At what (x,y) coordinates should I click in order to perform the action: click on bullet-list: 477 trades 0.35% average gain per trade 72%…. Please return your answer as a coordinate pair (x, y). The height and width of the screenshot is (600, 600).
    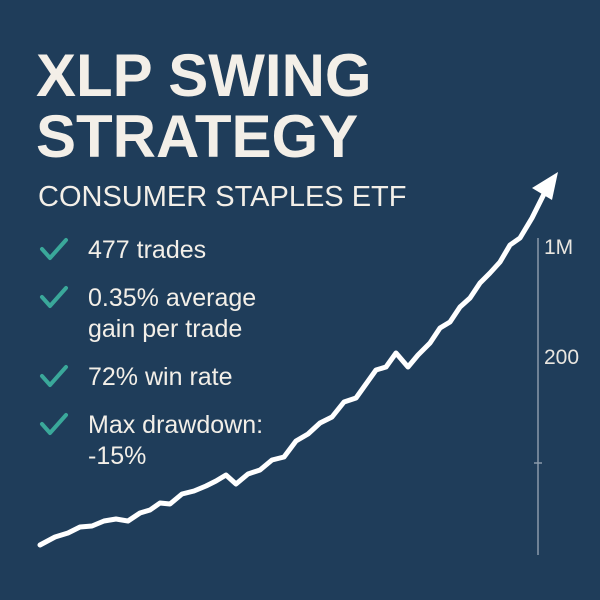
    Looking at the image, I should click on (151, 353).